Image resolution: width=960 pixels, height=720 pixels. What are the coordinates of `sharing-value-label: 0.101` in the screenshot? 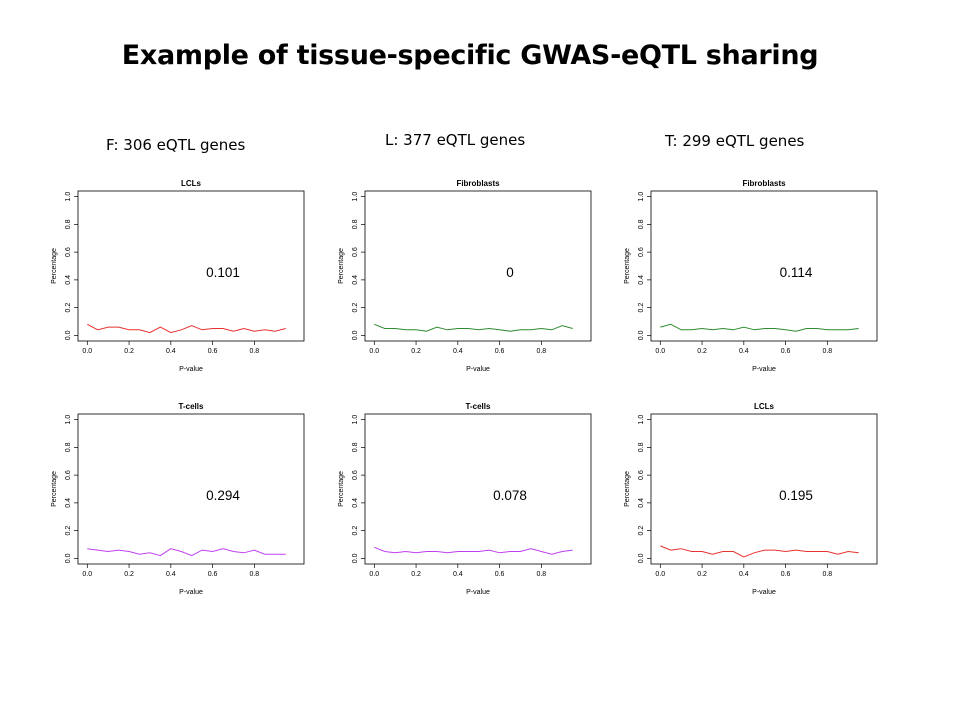 It's located at (223, 272).